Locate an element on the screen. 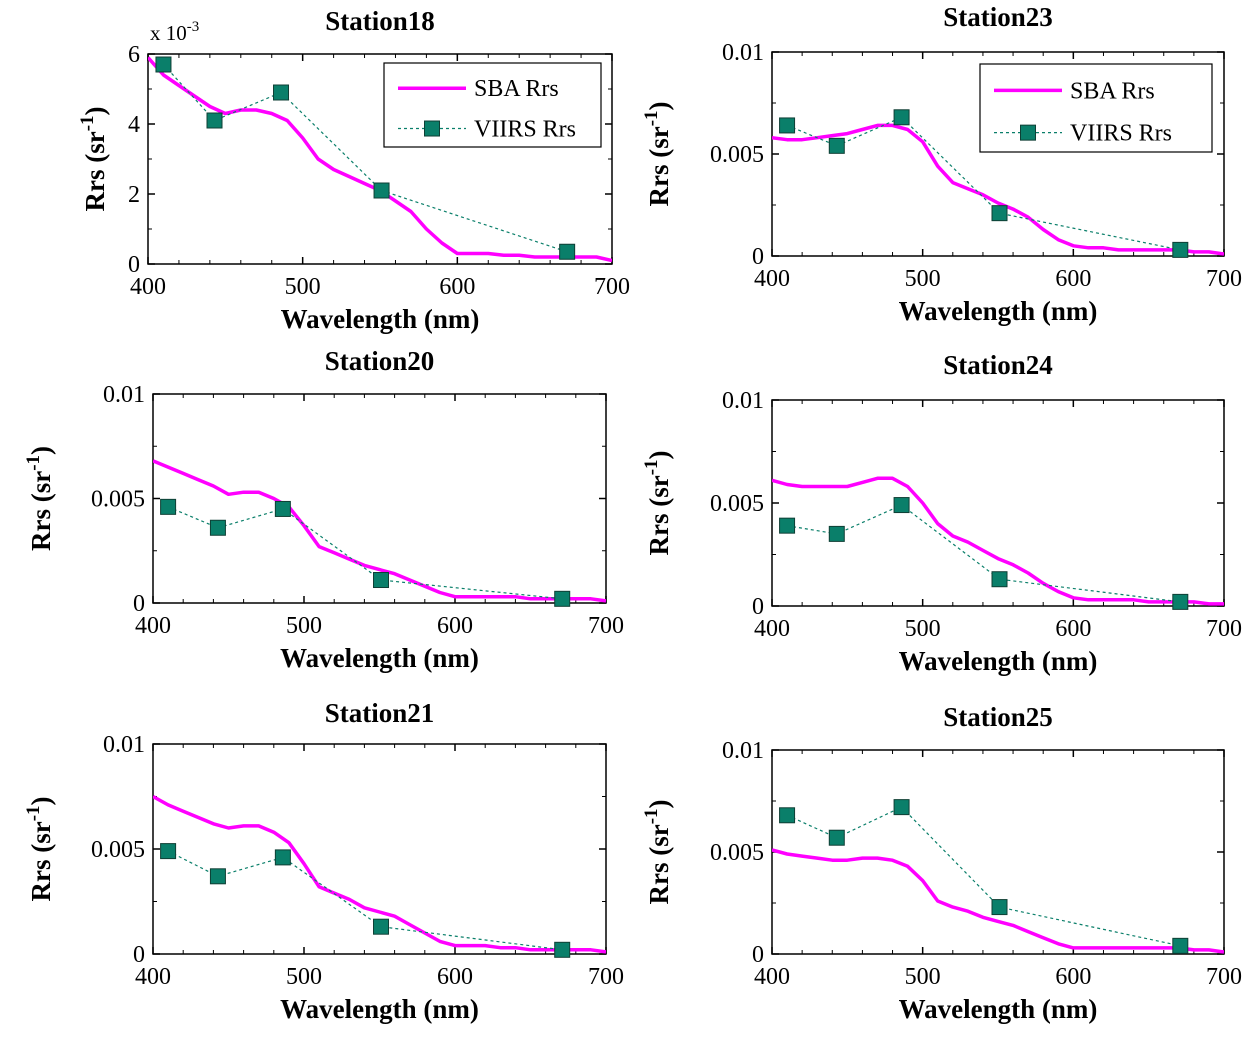 Image resolution: width=1260 pixels, height=1041 pixels. multiplier-base: x 10 is located at coordinates (168, 33).